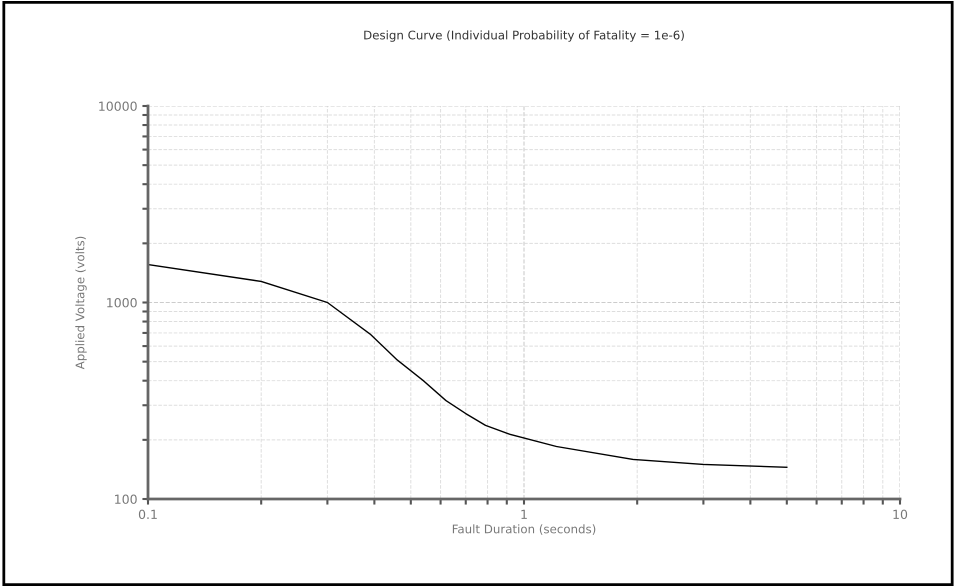  I want to click on chart-title: Design Curve (Individual Probability of Fatality = 1e-6), so click(524, 36).